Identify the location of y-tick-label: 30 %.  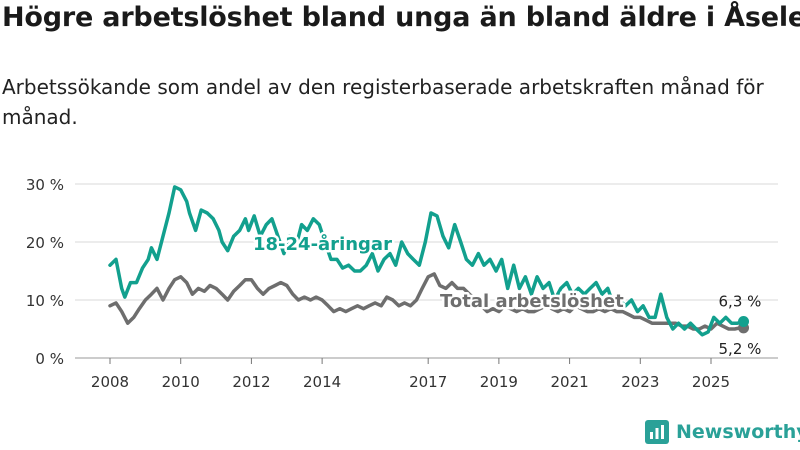
(45, 185).